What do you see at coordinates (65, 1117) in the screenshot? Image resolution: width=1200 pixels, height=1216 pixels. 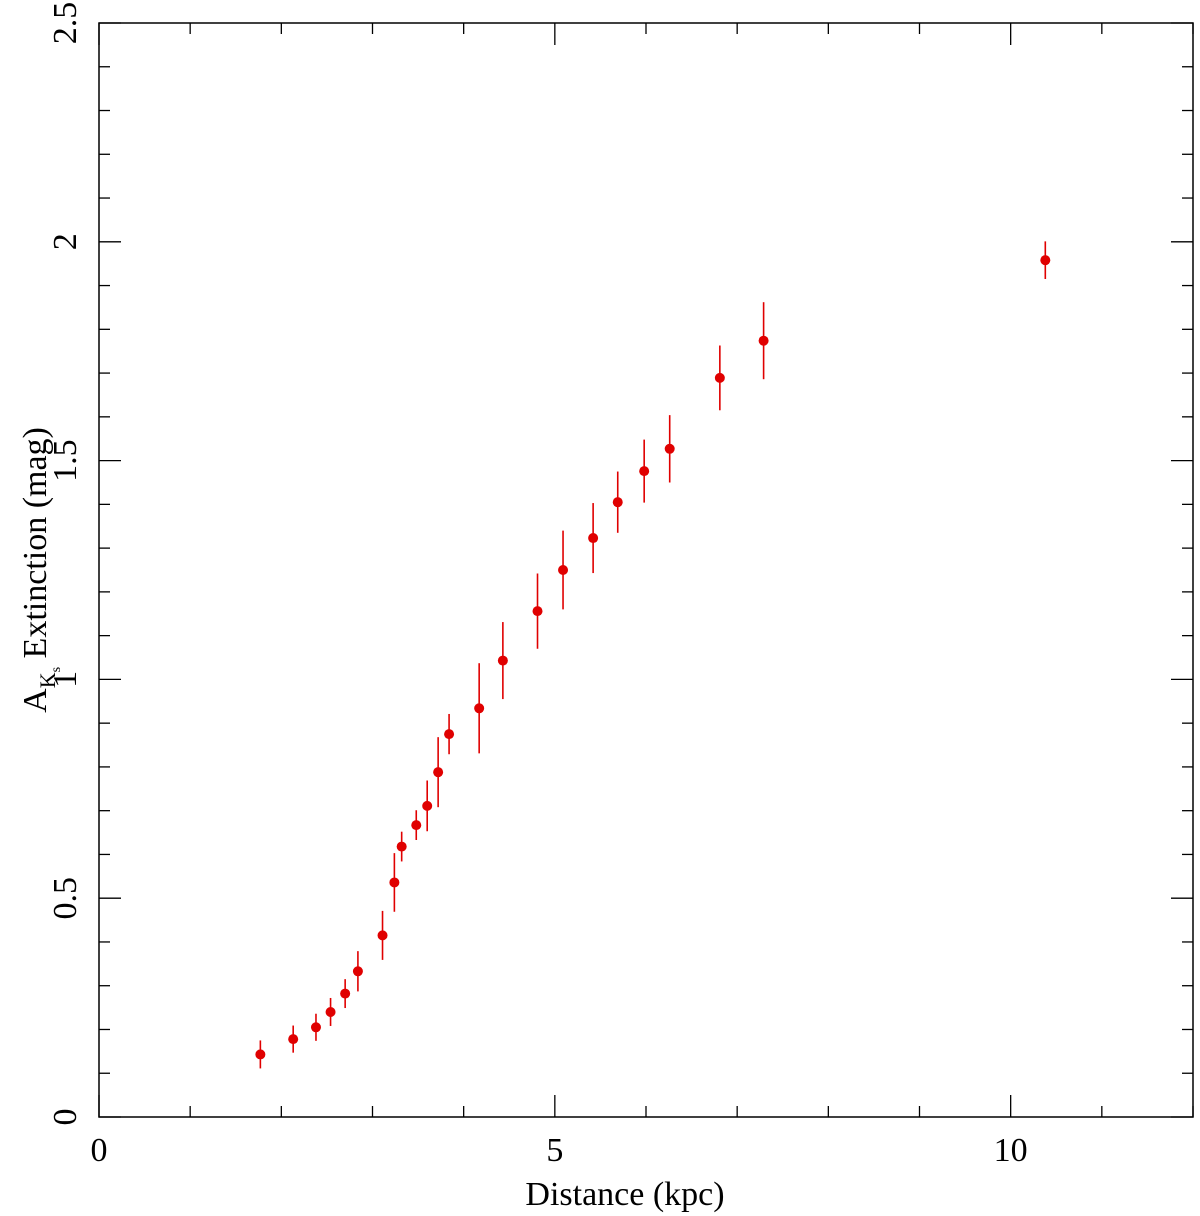 I see `y-tick-label: 0` at bounding box center [65, 1117].